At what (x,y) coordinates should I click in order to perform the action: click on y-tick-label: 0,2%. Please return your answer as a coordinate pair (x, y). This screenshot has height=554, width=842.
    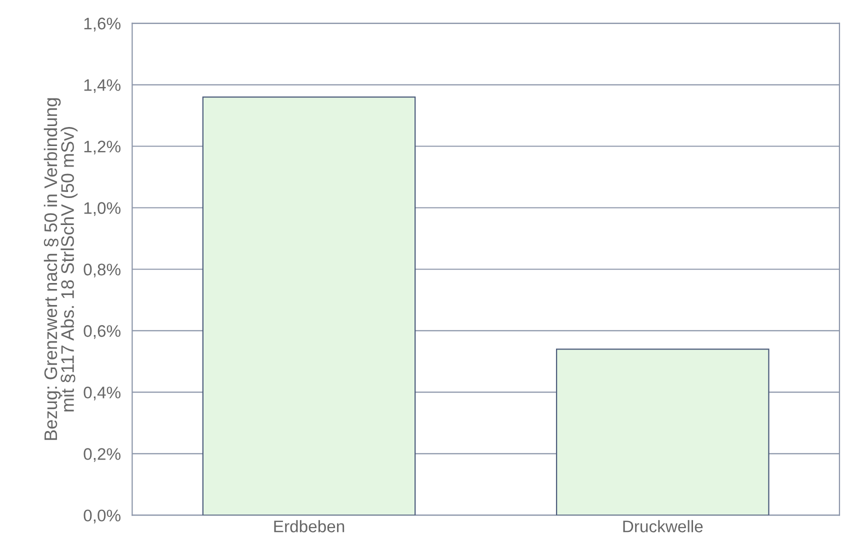
    Looking at the image, I should click on (102, 455).